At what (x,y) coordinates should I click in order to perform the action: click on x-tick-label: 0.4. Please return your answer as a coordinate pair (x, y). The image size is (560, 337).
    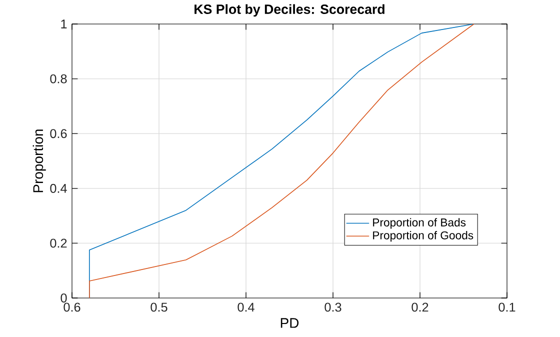
    Looking at the image, I should click on (246, 307).